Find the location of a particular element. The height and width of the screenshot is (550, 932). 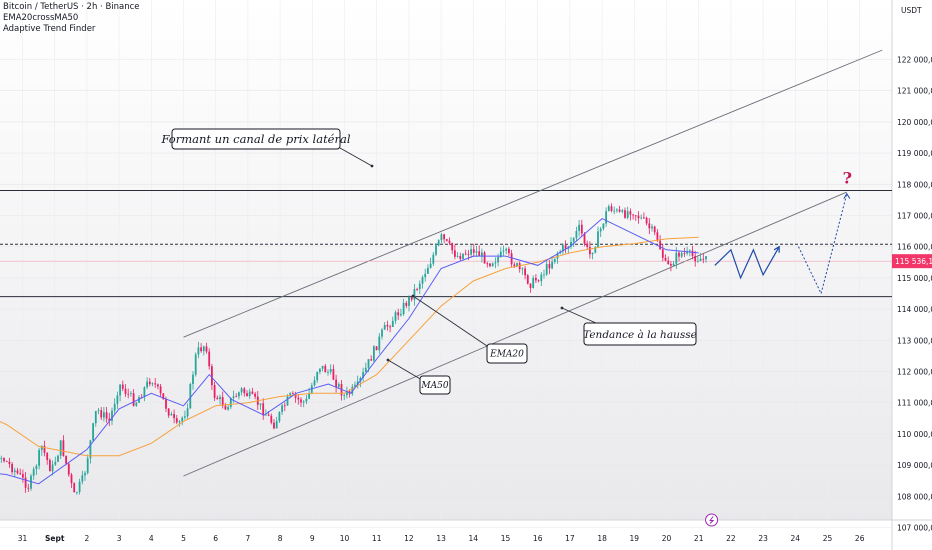

annotation-ma50: MA50 is located at coordinates (434, 386).